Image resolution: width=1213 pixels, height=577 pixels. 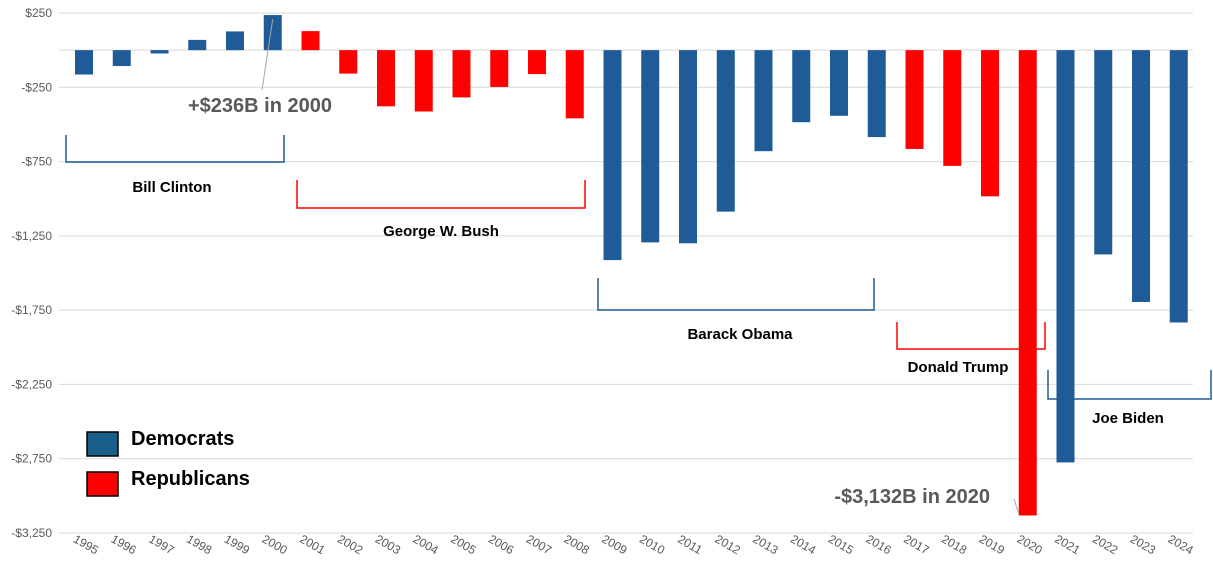 I want to click on x-tick-label: 2012, so click(x=728, y=545).